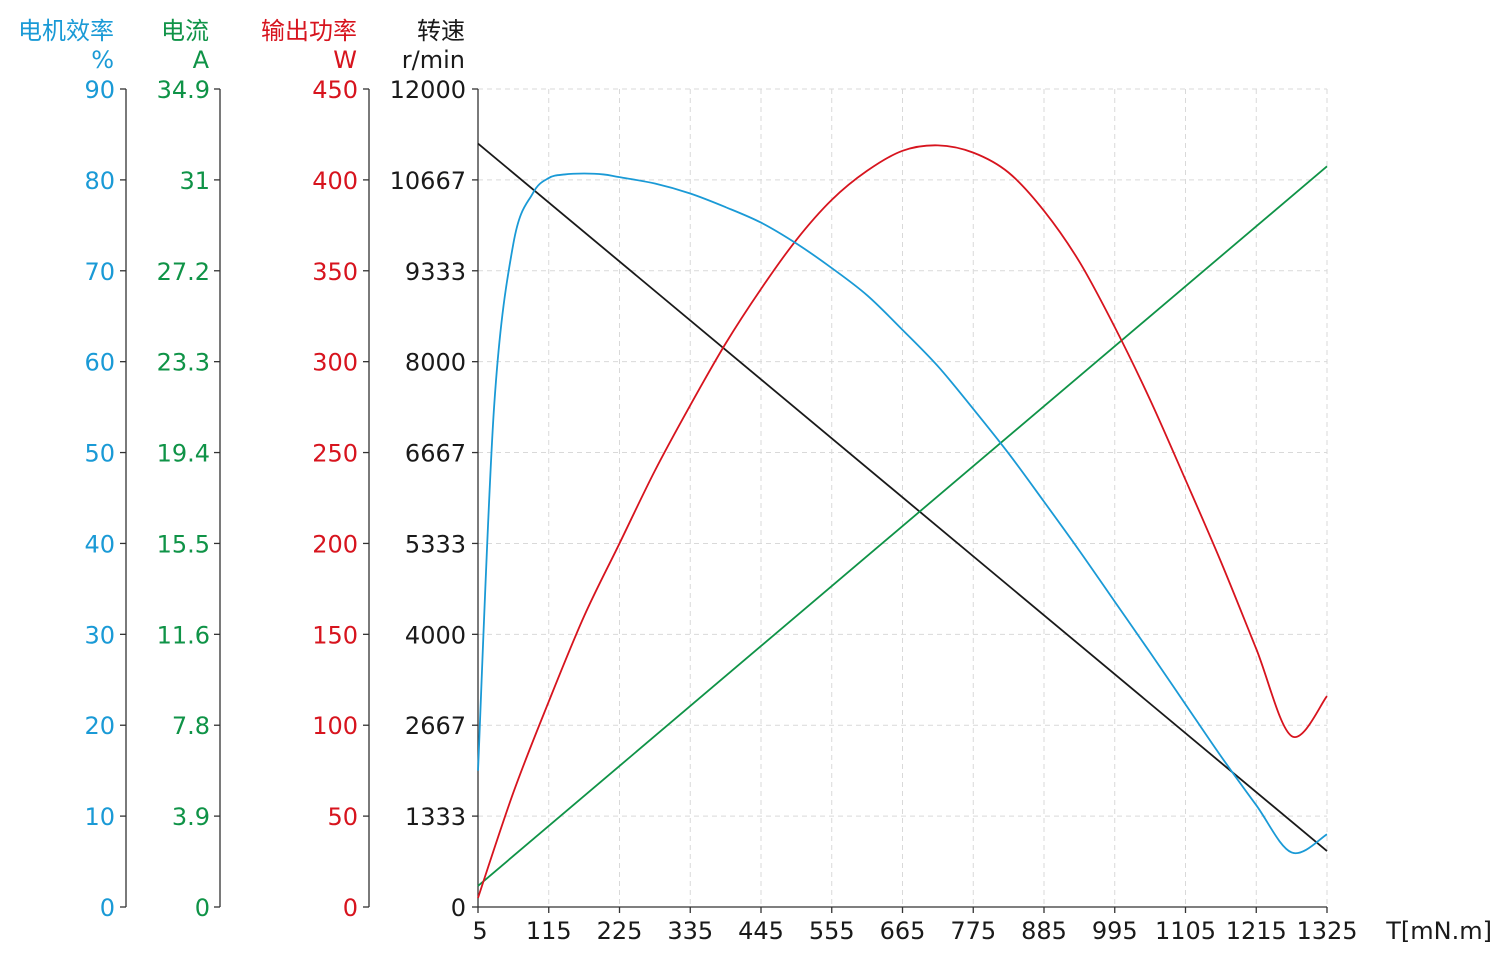 This screenshot has height=961, width=1500. Describe the element at coordinates (99, 454) in the screenshot. I see `efficiency-tick-label: 50` at that location.